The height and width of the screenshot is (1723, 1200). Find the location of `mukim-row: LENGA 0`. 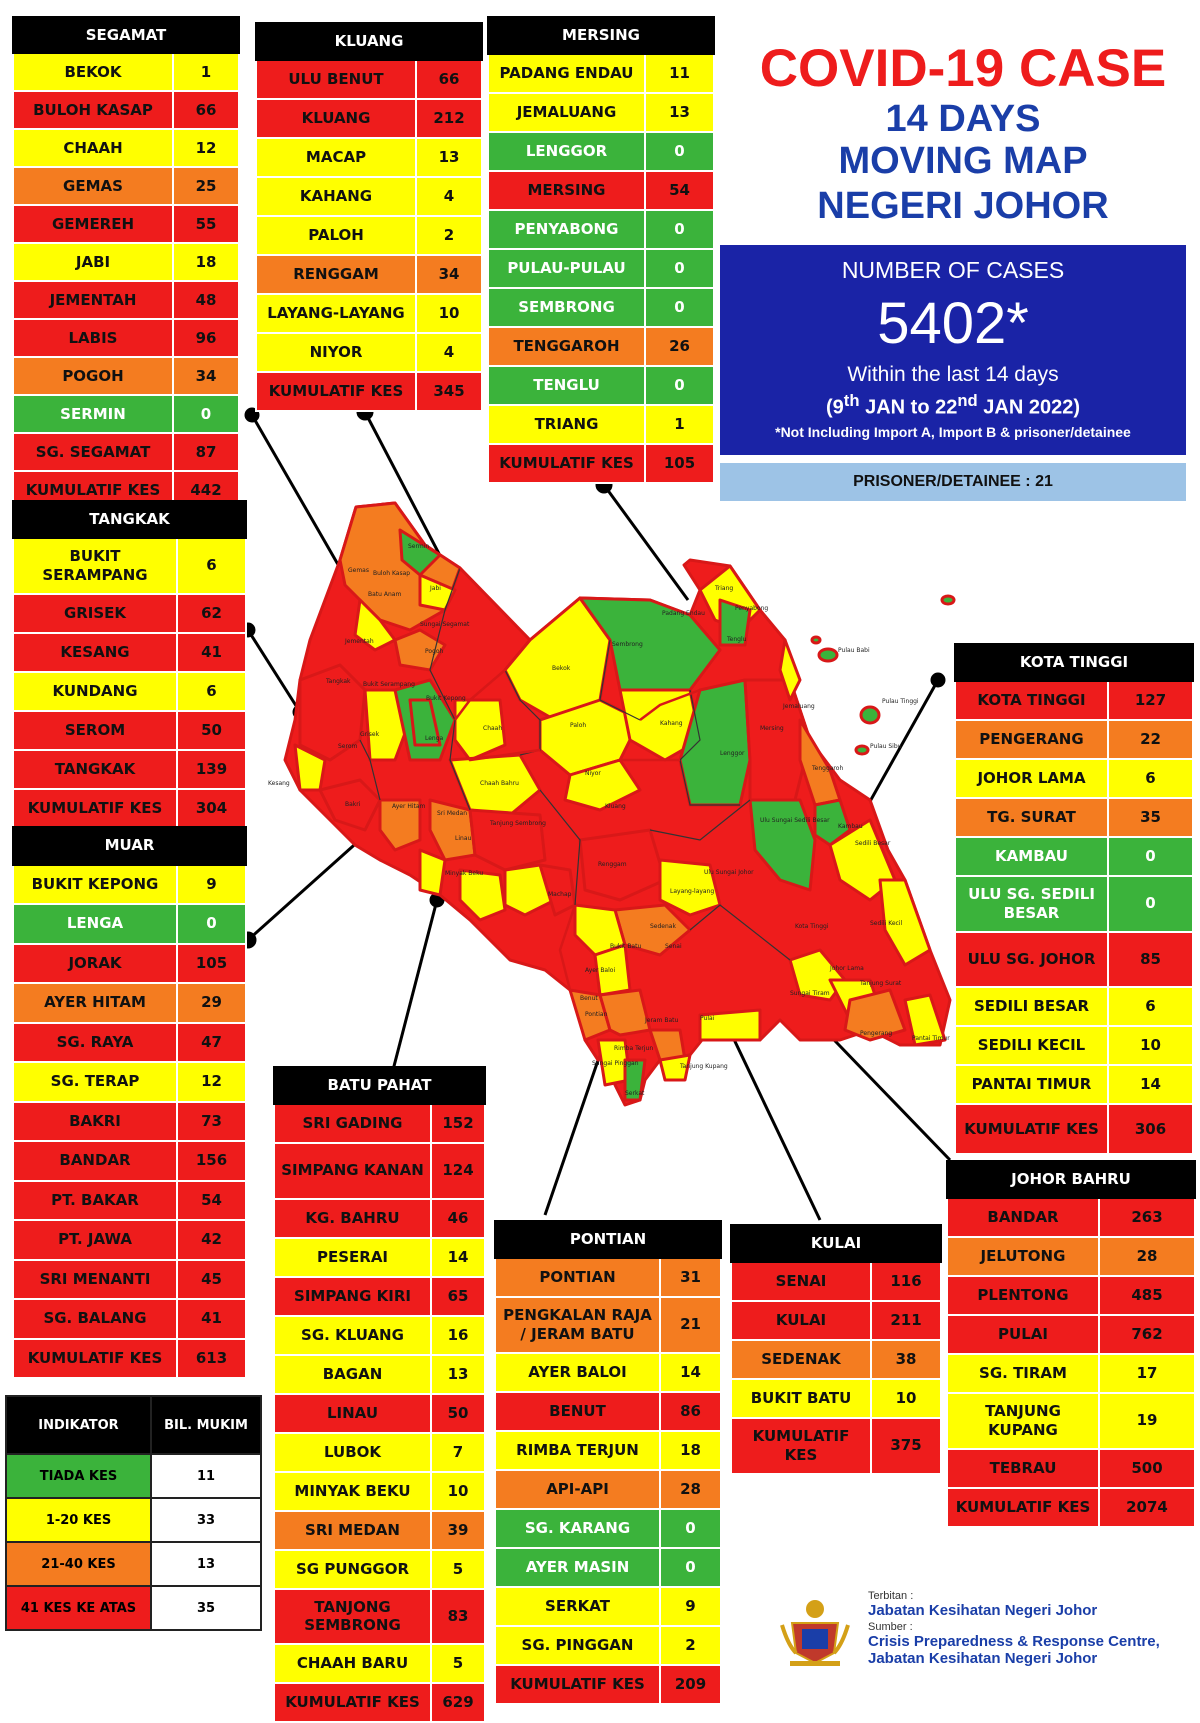

mukim-row: LENGA 0 is located at coordinates (129, 924).